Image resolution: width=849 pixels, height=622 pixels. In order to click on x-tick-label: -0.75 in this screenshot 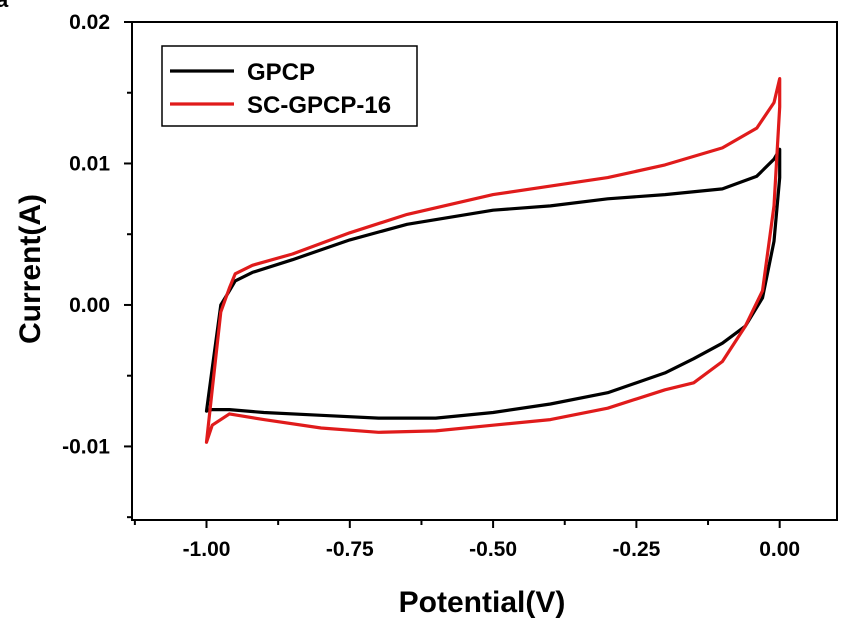, I will do `click(350, 549)`.